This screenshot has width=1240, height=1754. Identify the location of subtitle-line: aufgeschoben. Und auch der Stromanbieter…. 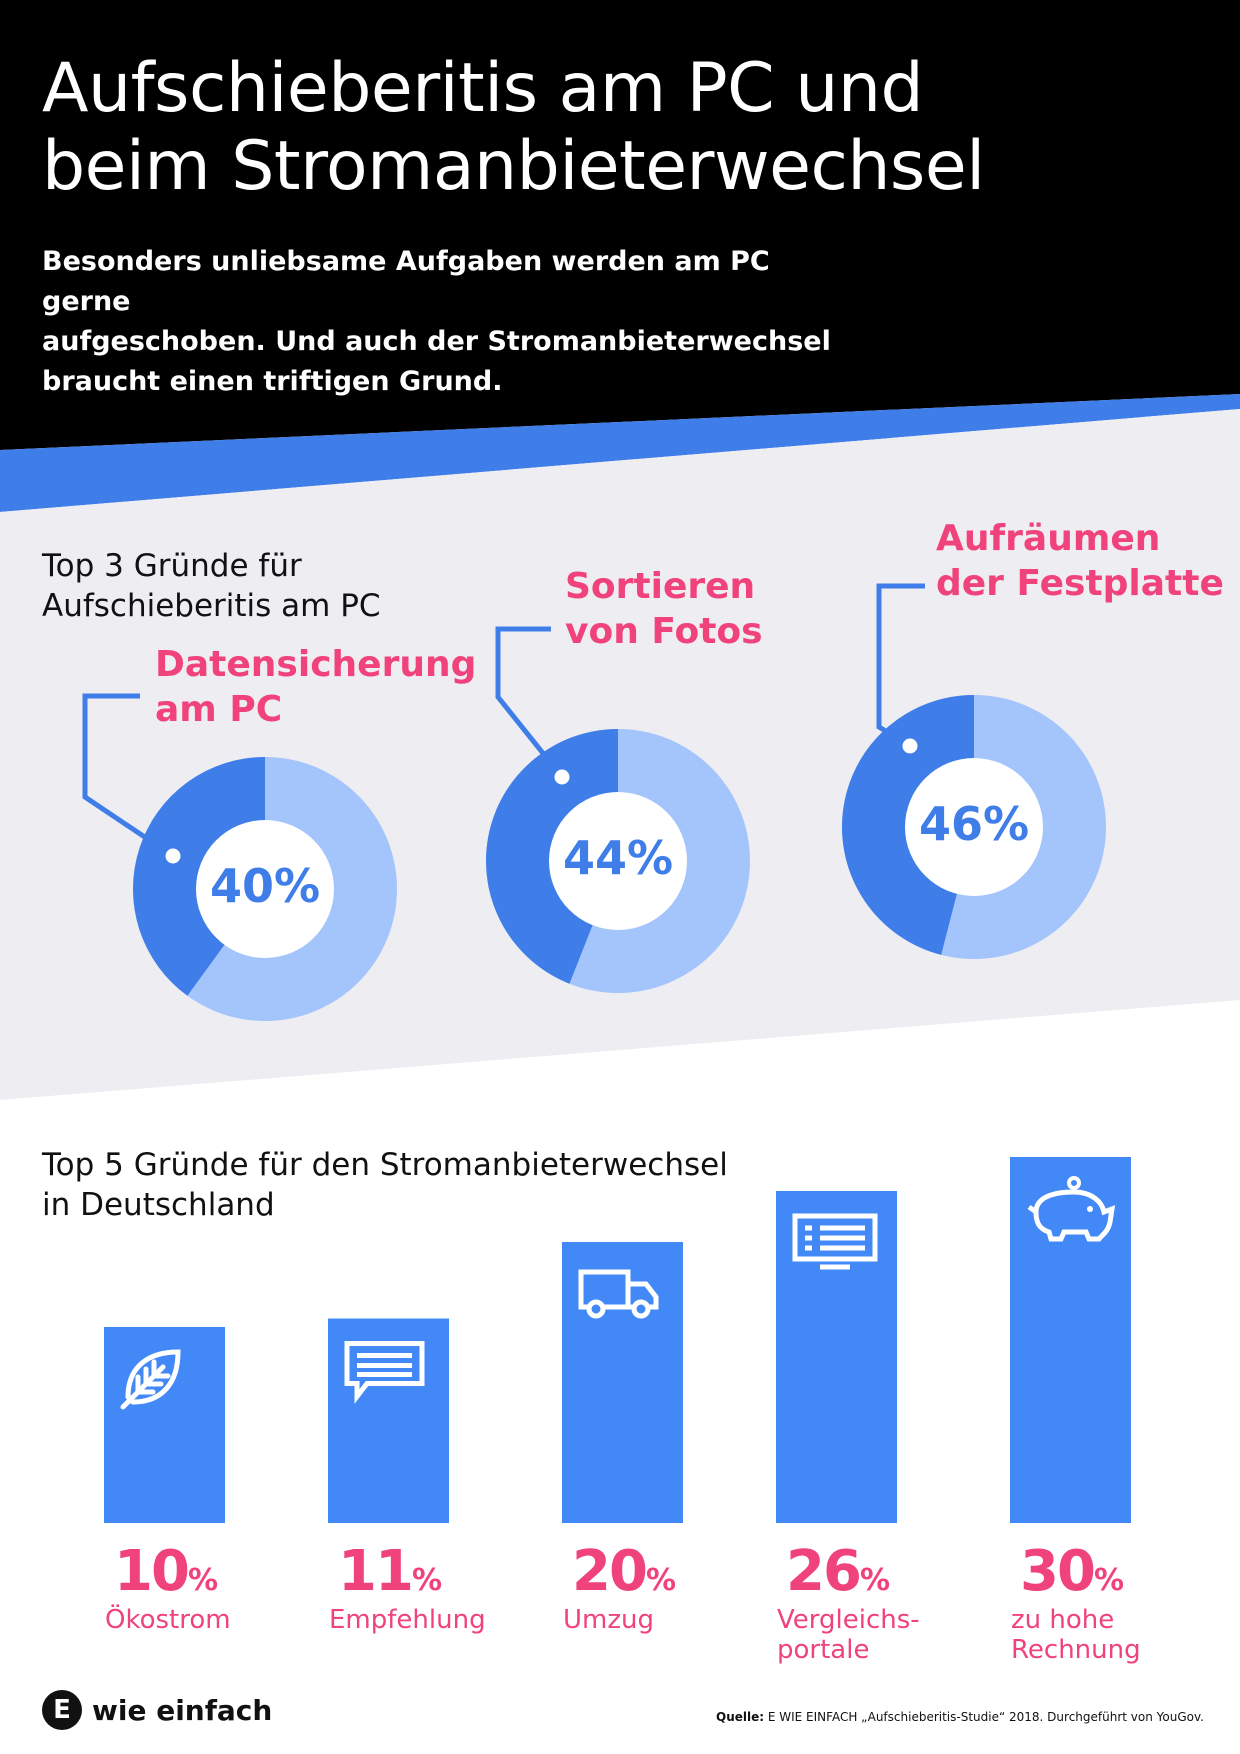
(436, 341).